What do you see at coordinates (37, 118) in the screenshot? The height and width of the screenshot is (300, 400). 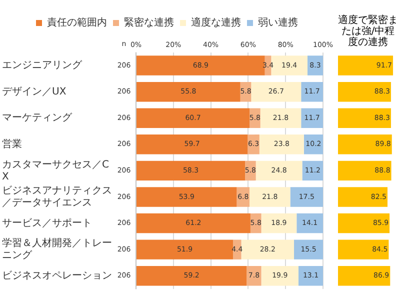 I see `y-tick-label: マーケティング` at bounding box center [37, 118].